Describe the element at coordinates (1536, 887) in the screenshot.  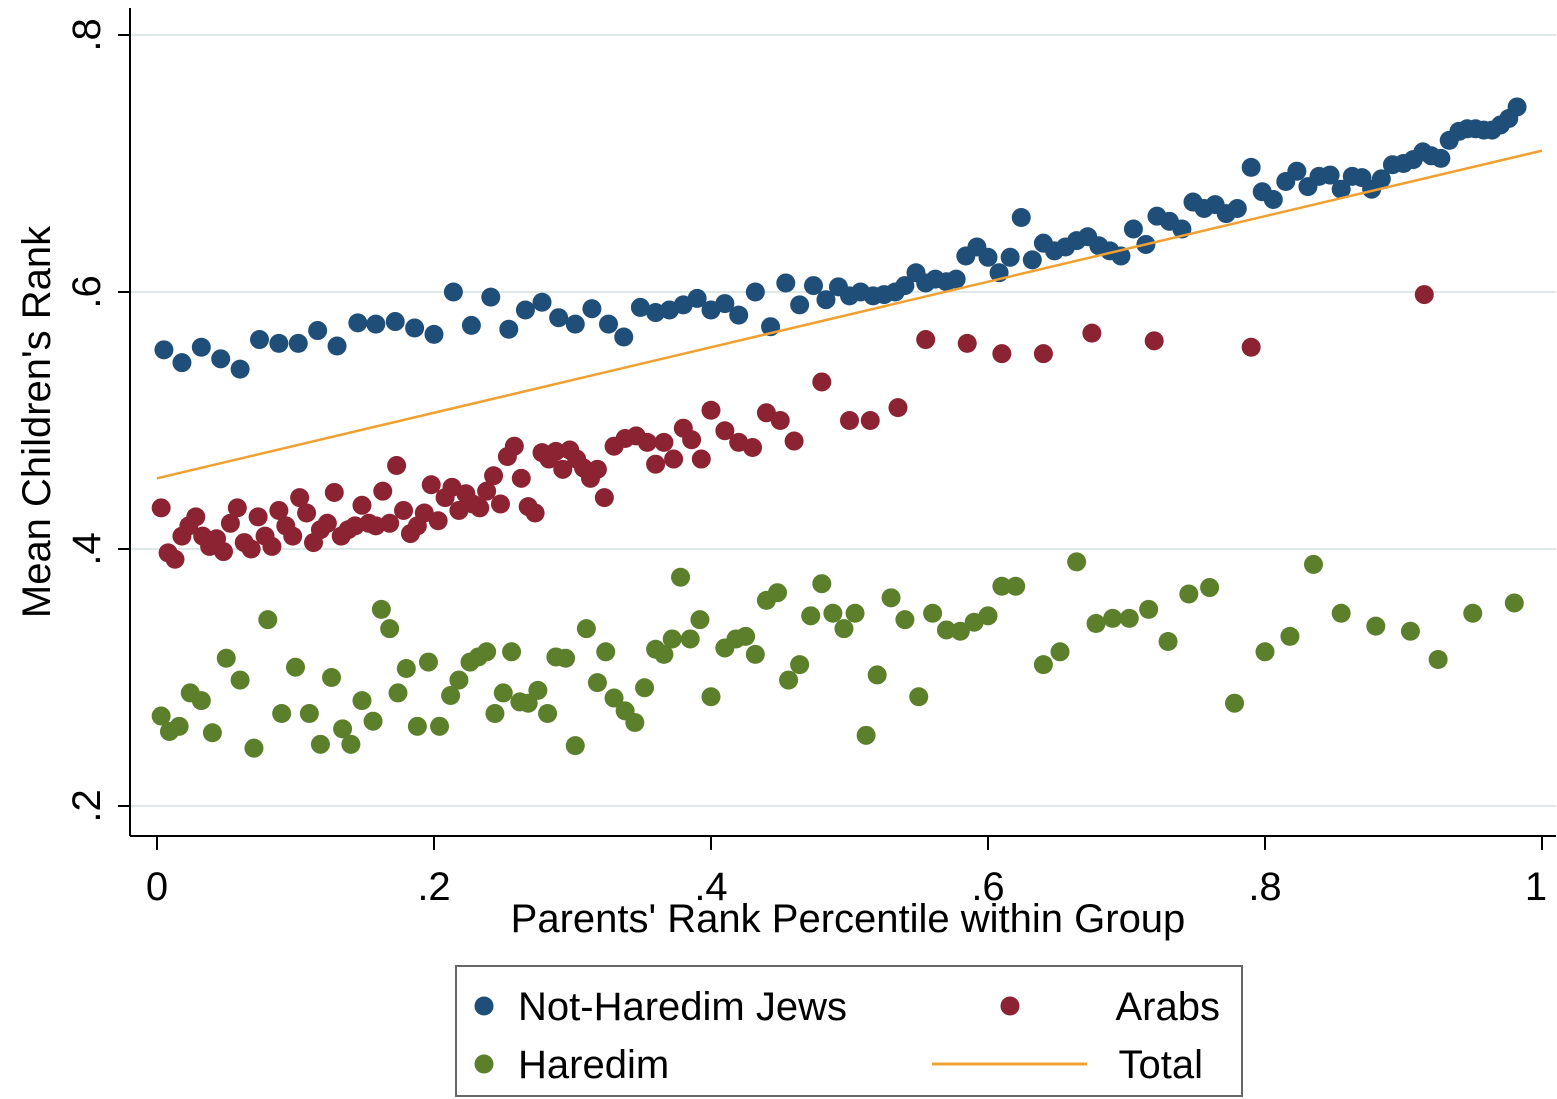
I see `x-tick-label-5: 1` at that location.